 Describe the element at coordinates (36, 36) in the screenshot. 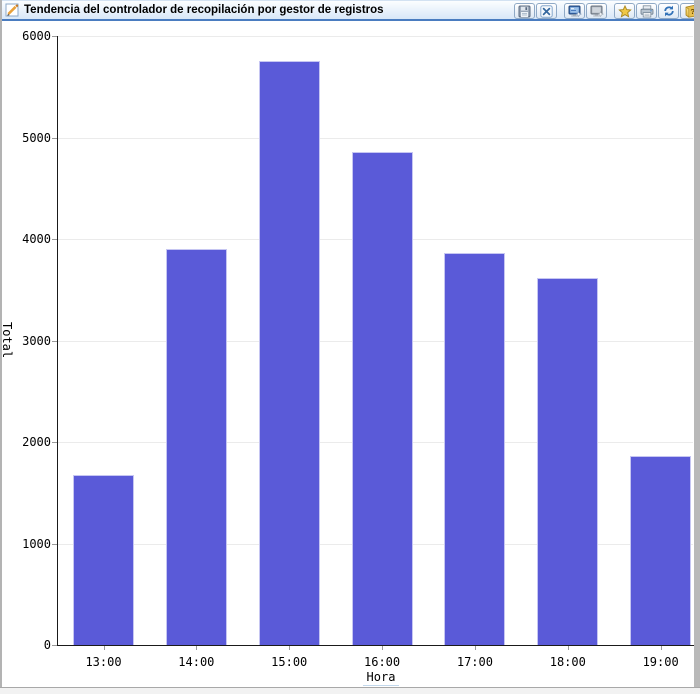

I see `y-tick-label: 6000` at that location.